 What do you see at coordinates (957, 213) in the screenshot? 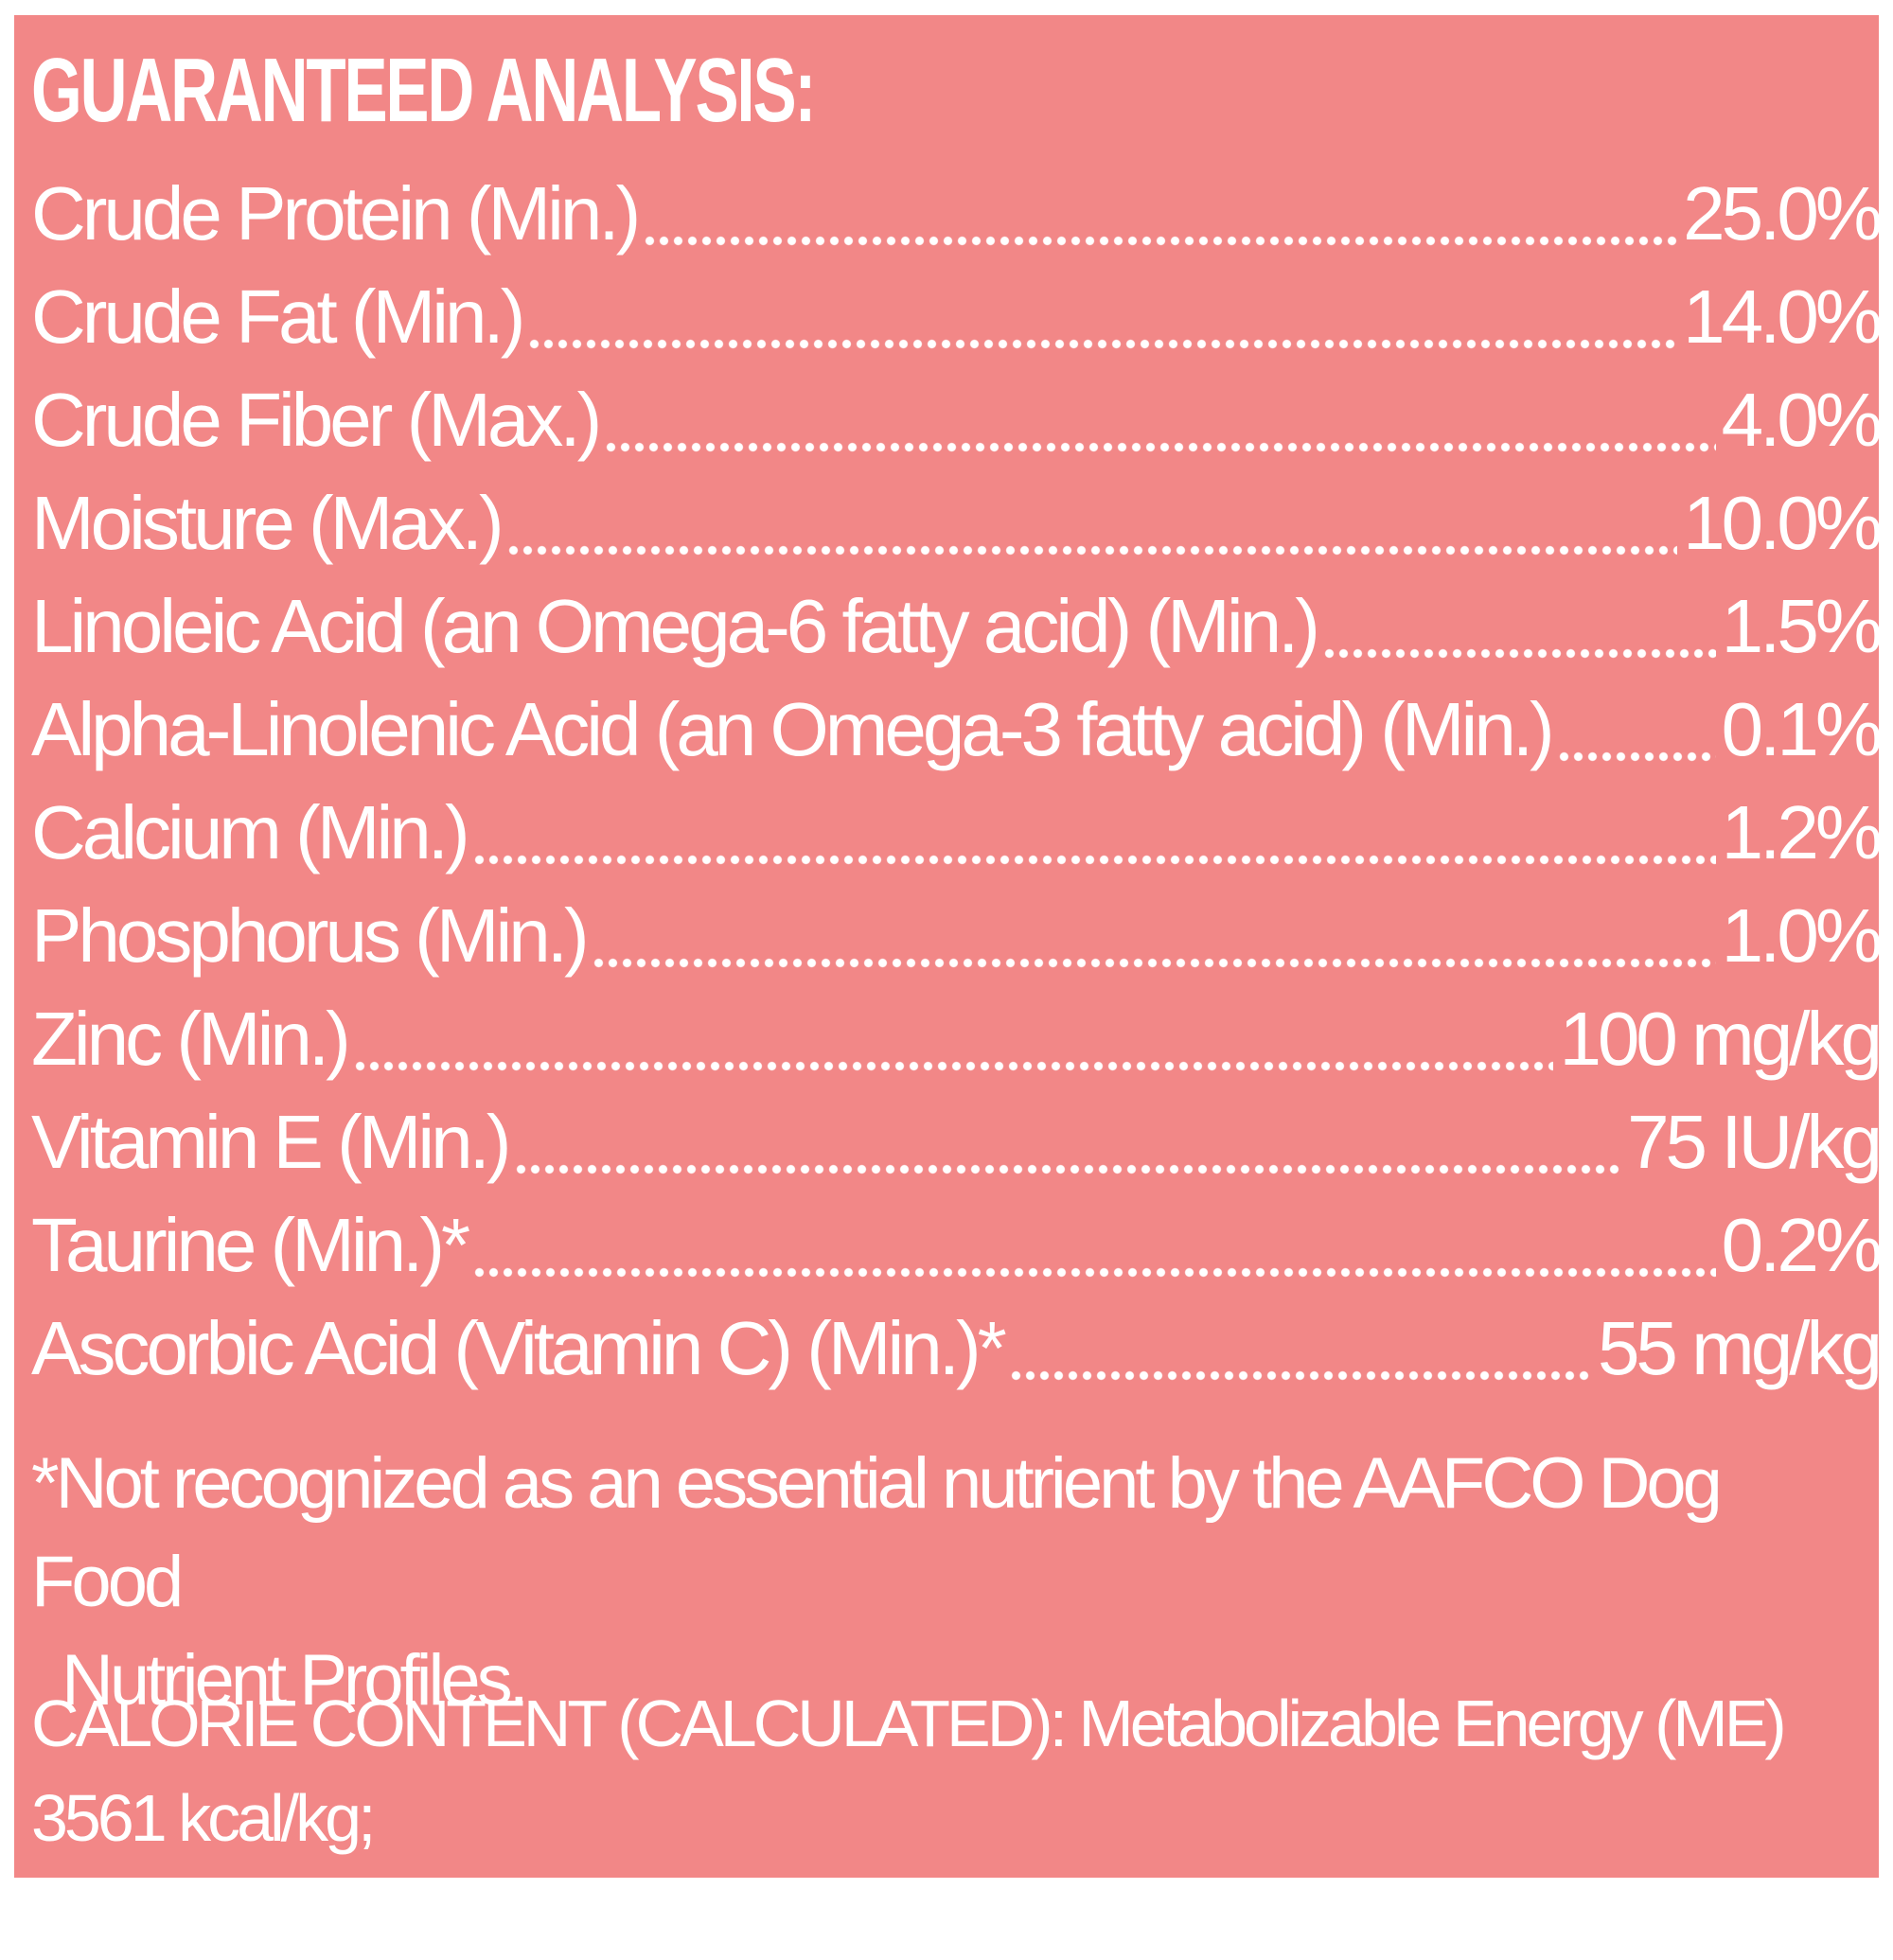
I see `analysis-row: Crude Protein (Min.) 25.0%` at bounding box center [957, 213].